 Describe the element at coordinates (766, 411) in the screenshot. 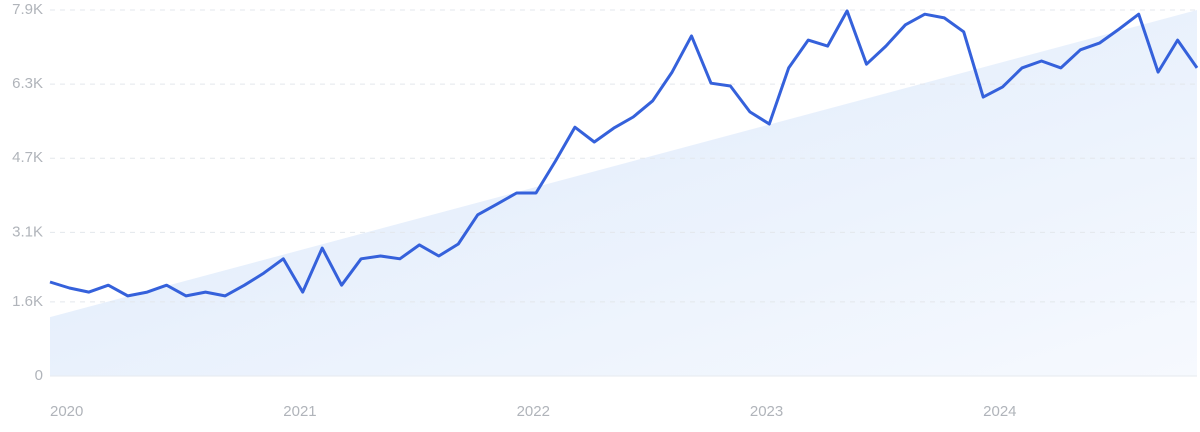

I see `x-tick-label: 2023` at that location.